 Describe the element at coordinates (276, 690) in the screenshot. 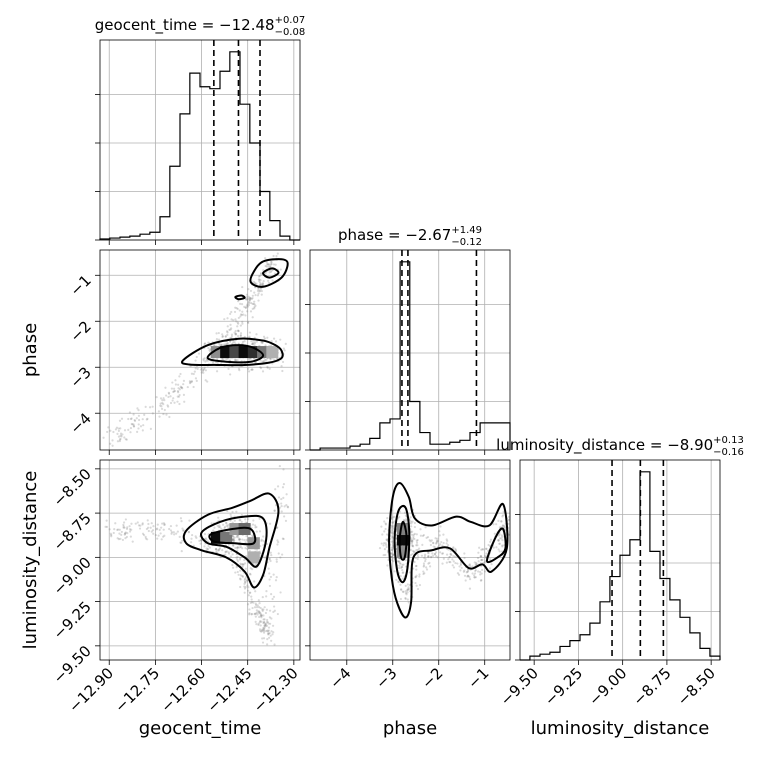

I see `x-tick-label-geocent_time: −12.30` at that location.